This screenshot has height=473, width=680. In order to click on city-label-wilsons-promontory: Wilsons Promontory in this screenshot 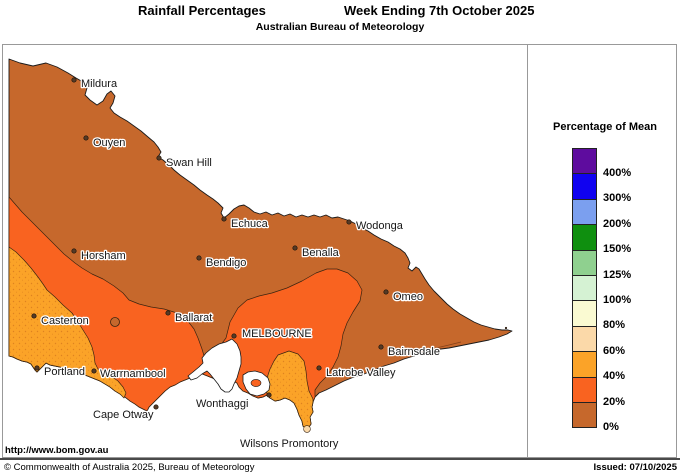, I will do `click(289, 444)`.